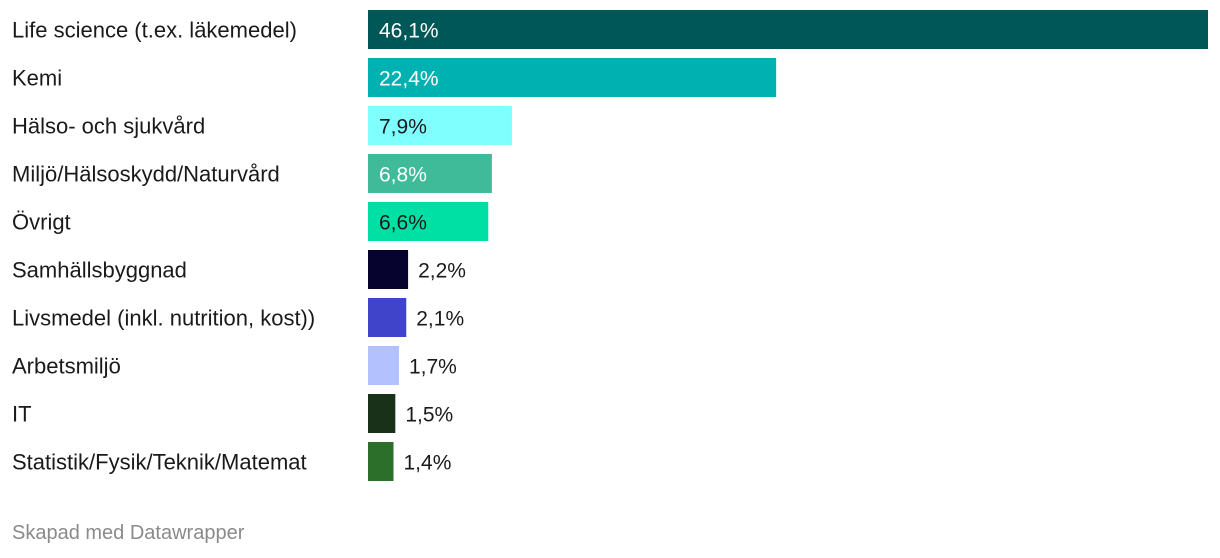 The height and width of the screenshot is (558, 1220). I want to click on value-label: 46,1%, so click(409, 31).